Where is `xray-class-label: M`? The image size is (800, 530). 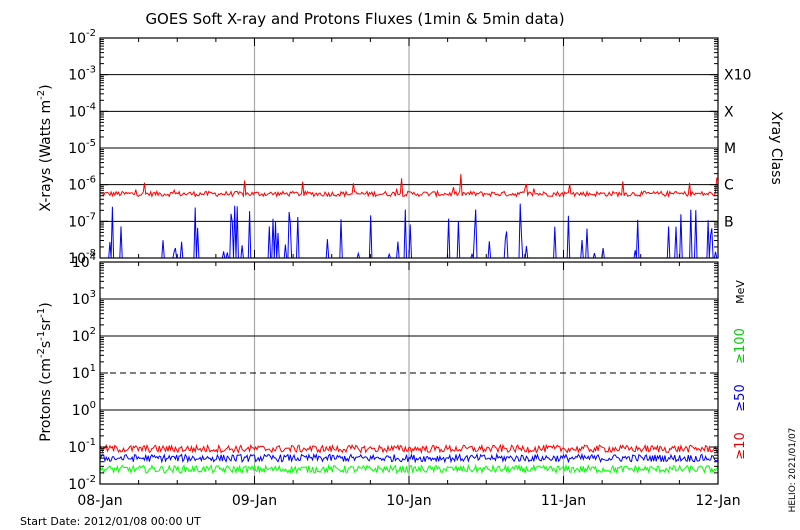
xray-class-label: M is located at coordinates (730, 149).